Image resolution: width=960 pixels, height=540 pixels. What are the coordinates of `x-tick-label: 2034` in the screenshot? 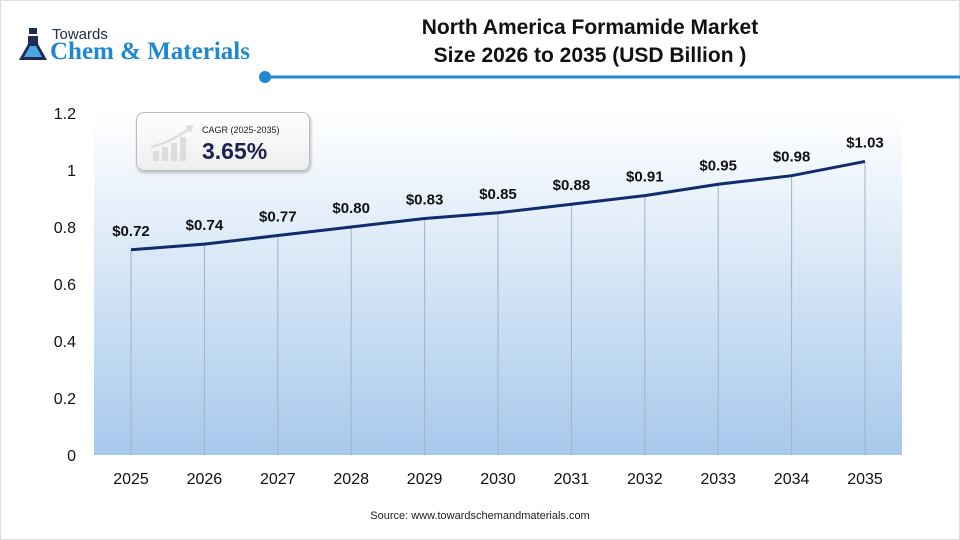 It's located at (792, 479).